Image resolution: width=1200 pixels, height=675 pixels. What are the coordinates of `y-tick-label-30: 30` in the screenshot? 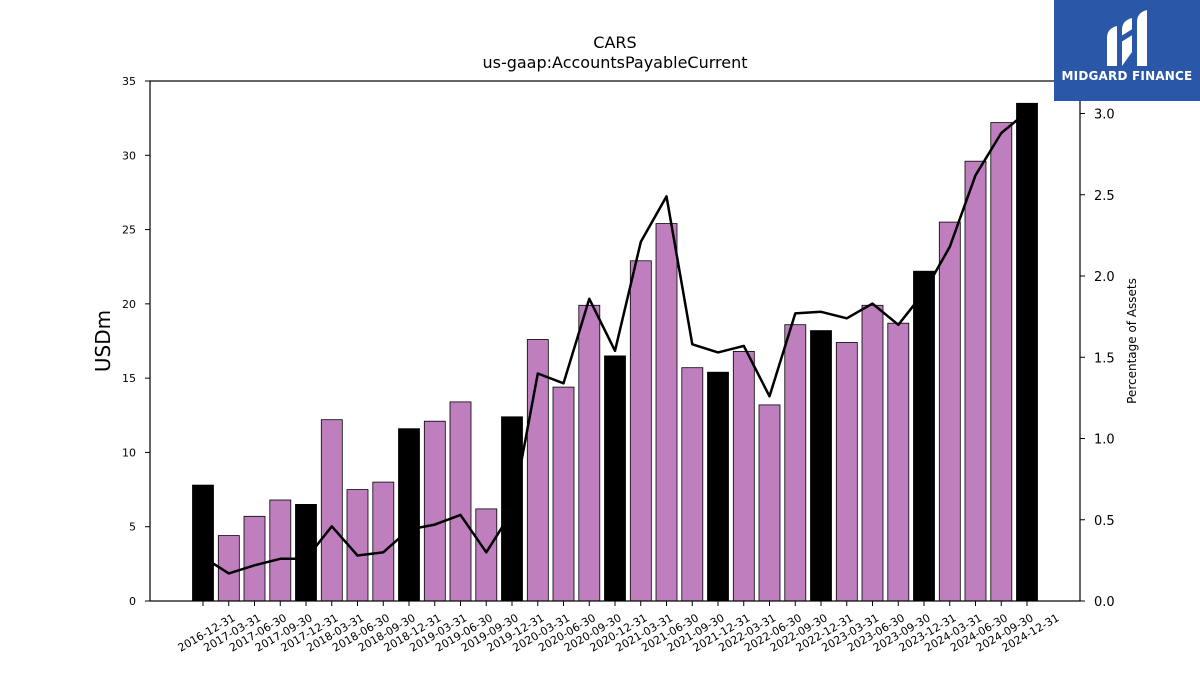 It's located at (129, 155).